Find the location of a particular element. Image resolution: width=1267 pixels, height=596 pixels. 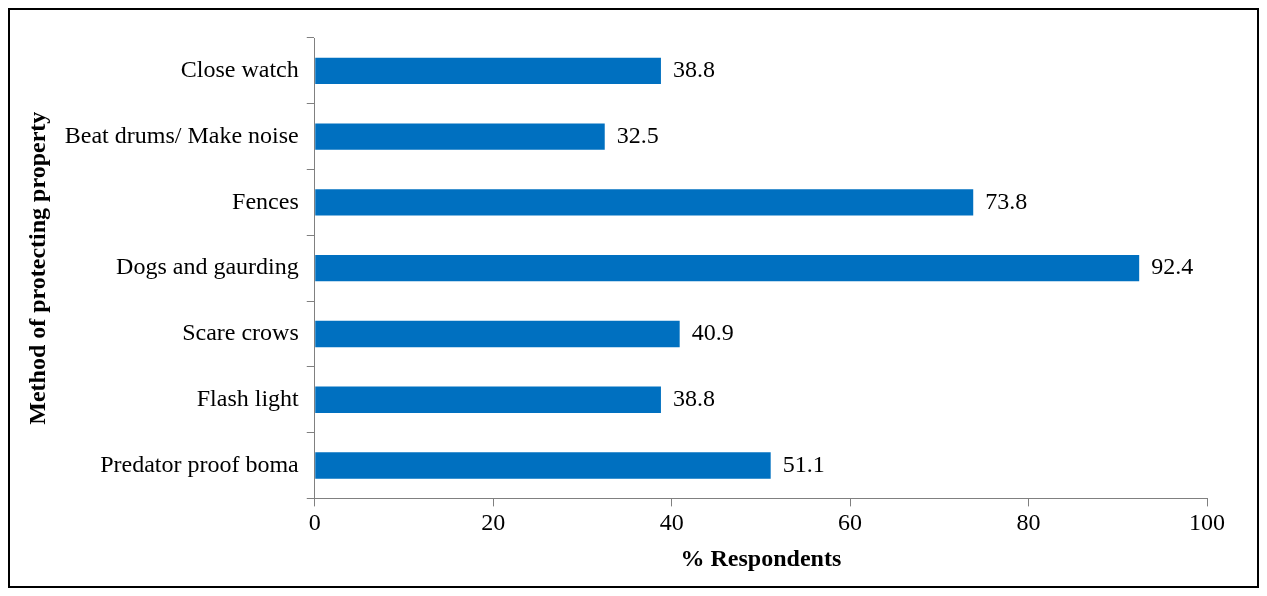

y-tick-label: Scare crows is located at coordinates (240, 332).